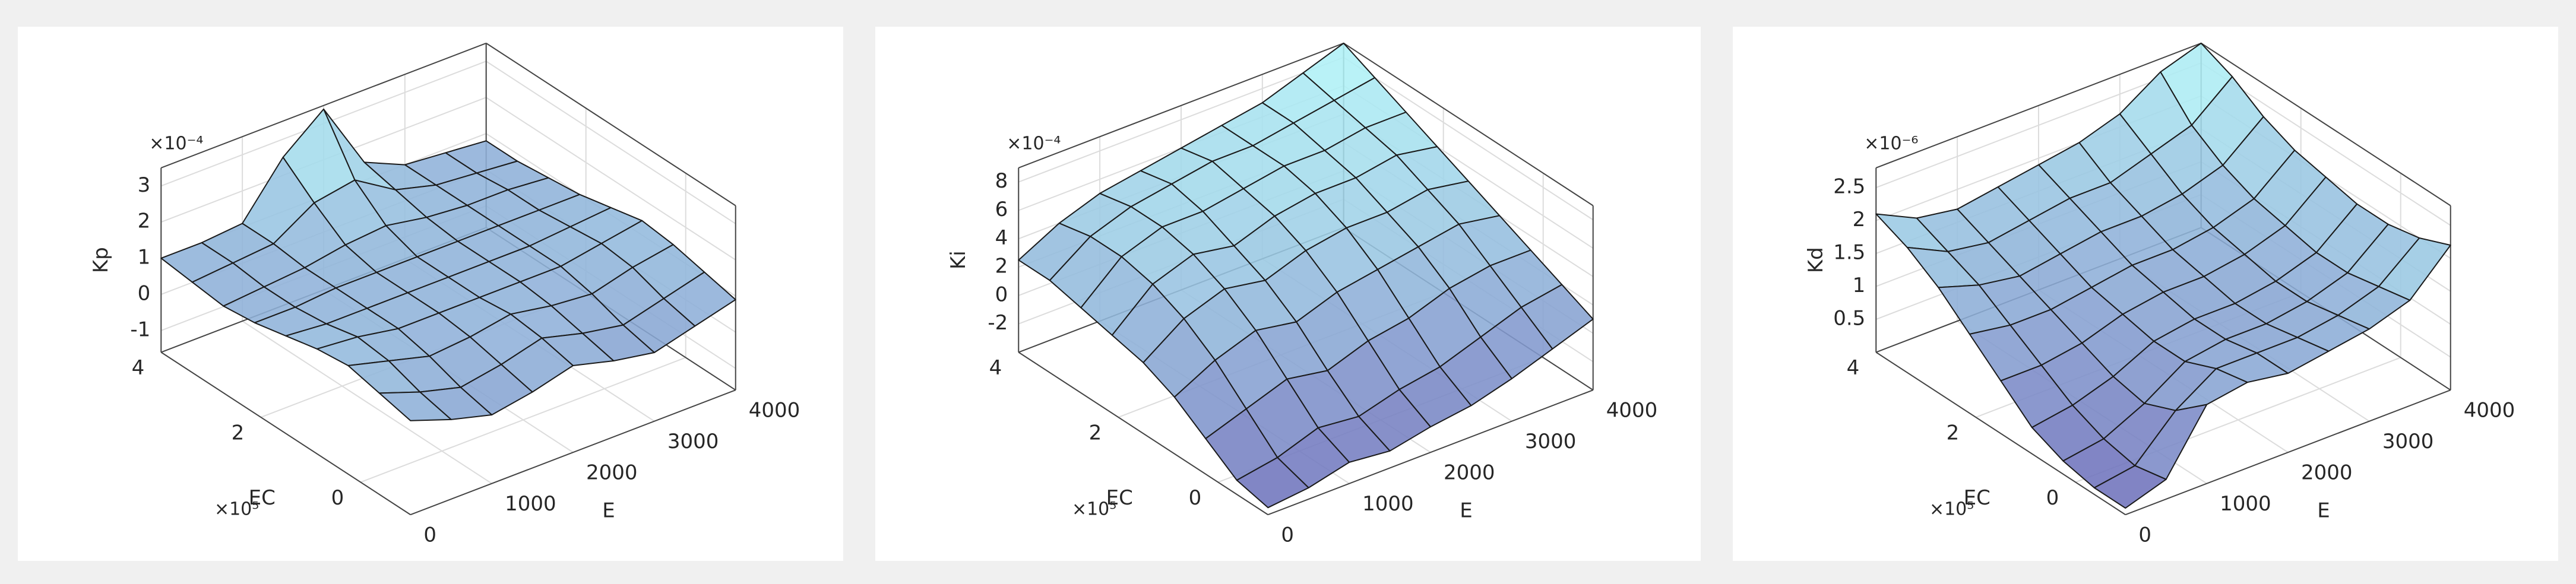  What do you see at coordinates (1001, 181) in the screenshot?
I see `z-tick-label: 8` at bounding box center [1001, 181].